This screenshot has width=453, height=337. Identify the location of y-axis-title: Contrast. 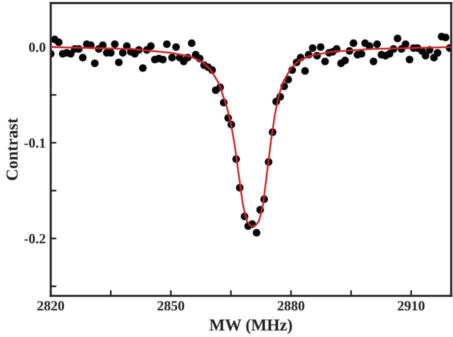
(12, 149).